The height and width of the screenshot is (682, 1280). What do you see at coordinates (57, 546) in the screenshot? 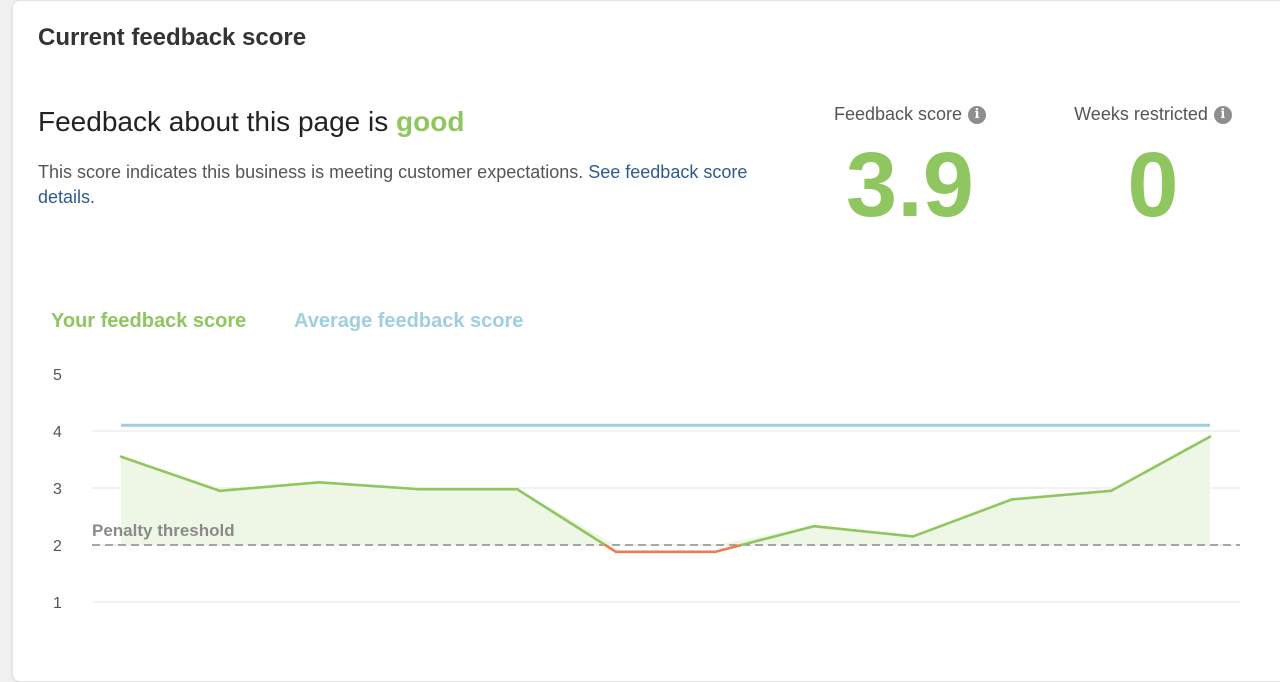
I see `y-tick-label-2: 2` at bounding box center [57, 546].